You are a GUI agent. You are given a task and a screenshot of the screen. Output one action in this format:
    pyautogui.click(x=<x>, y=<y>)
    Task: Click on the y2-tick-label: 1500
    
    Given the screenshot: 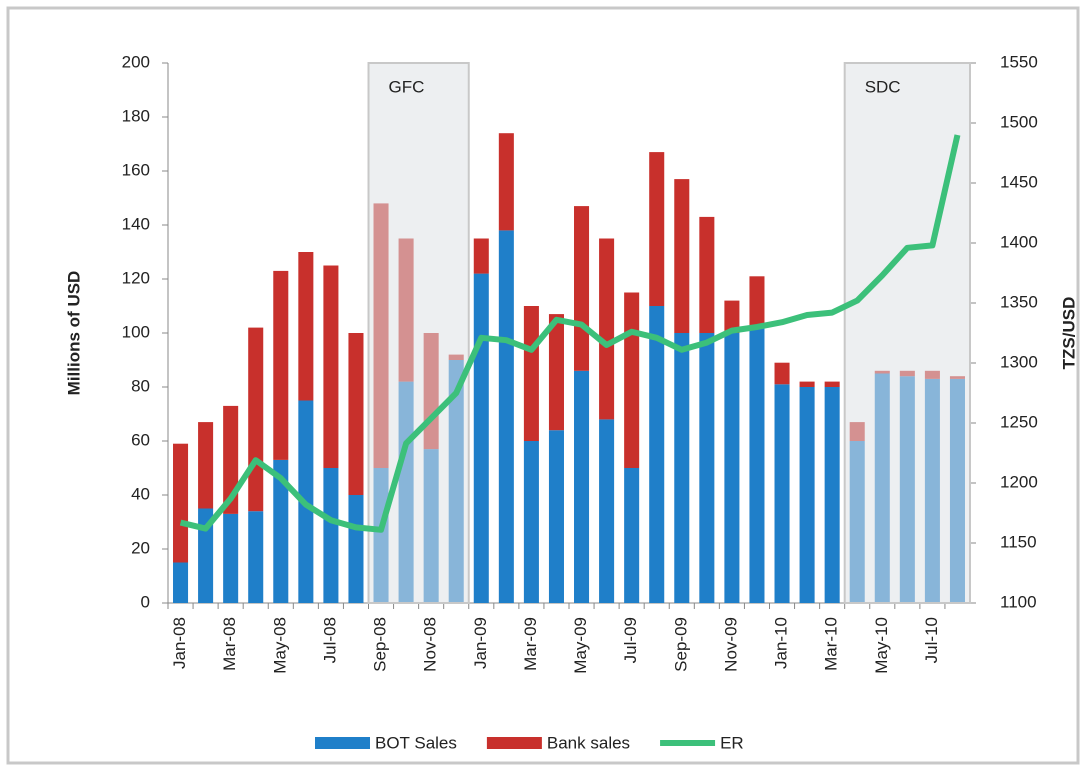 What is the action you would take?
    pyautogui.click(x=1019, y=121)
    